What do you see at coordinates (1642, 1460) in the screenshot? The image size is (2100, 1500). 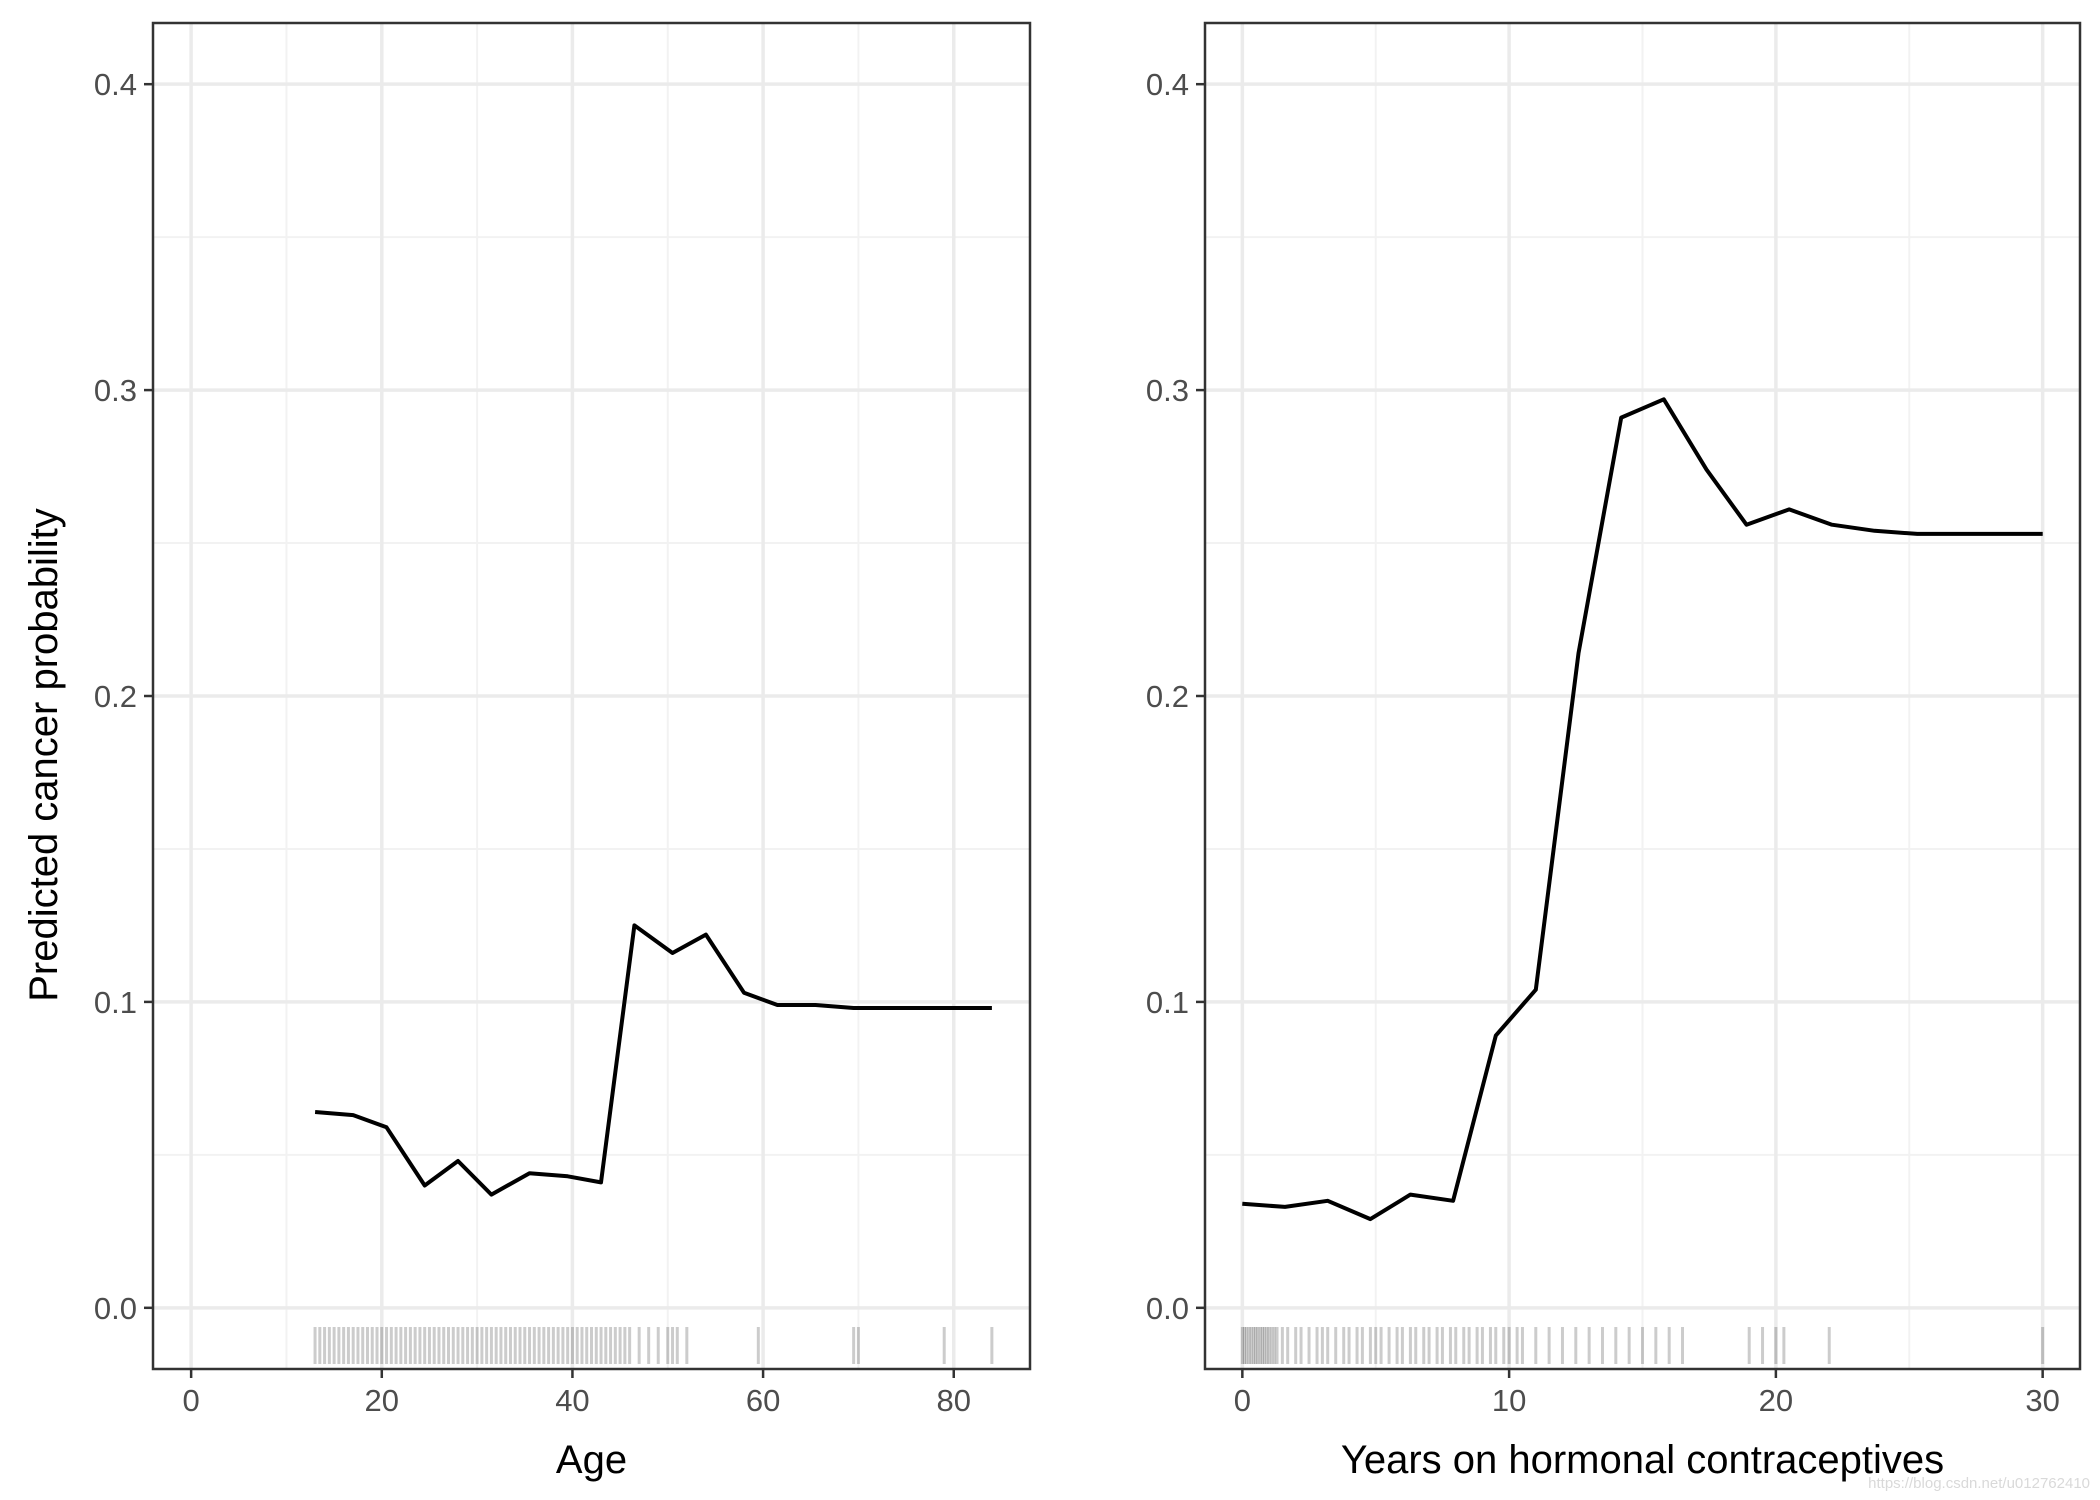 I see `x-axis-title: Years on hormonal contraceptives` at bounding box center [1642, 1460].